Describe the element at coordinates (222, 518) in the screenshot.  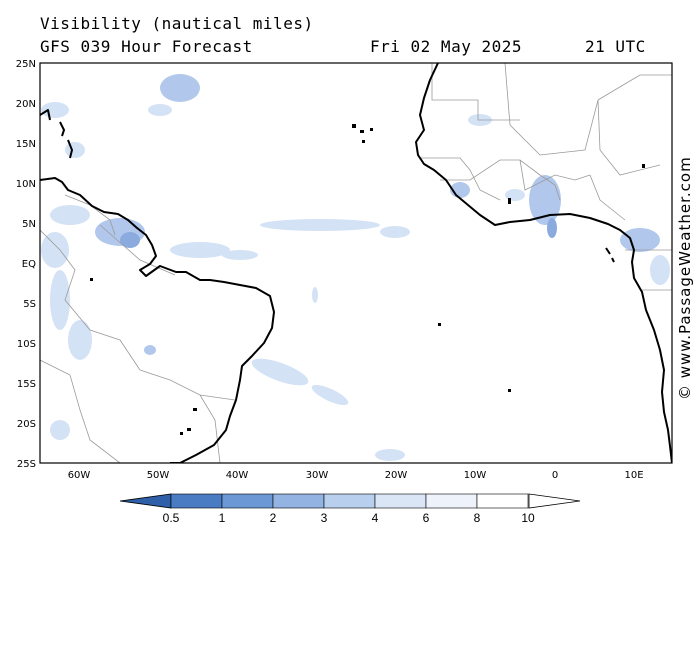
I see `colorbar-label-1: 1` at that location.